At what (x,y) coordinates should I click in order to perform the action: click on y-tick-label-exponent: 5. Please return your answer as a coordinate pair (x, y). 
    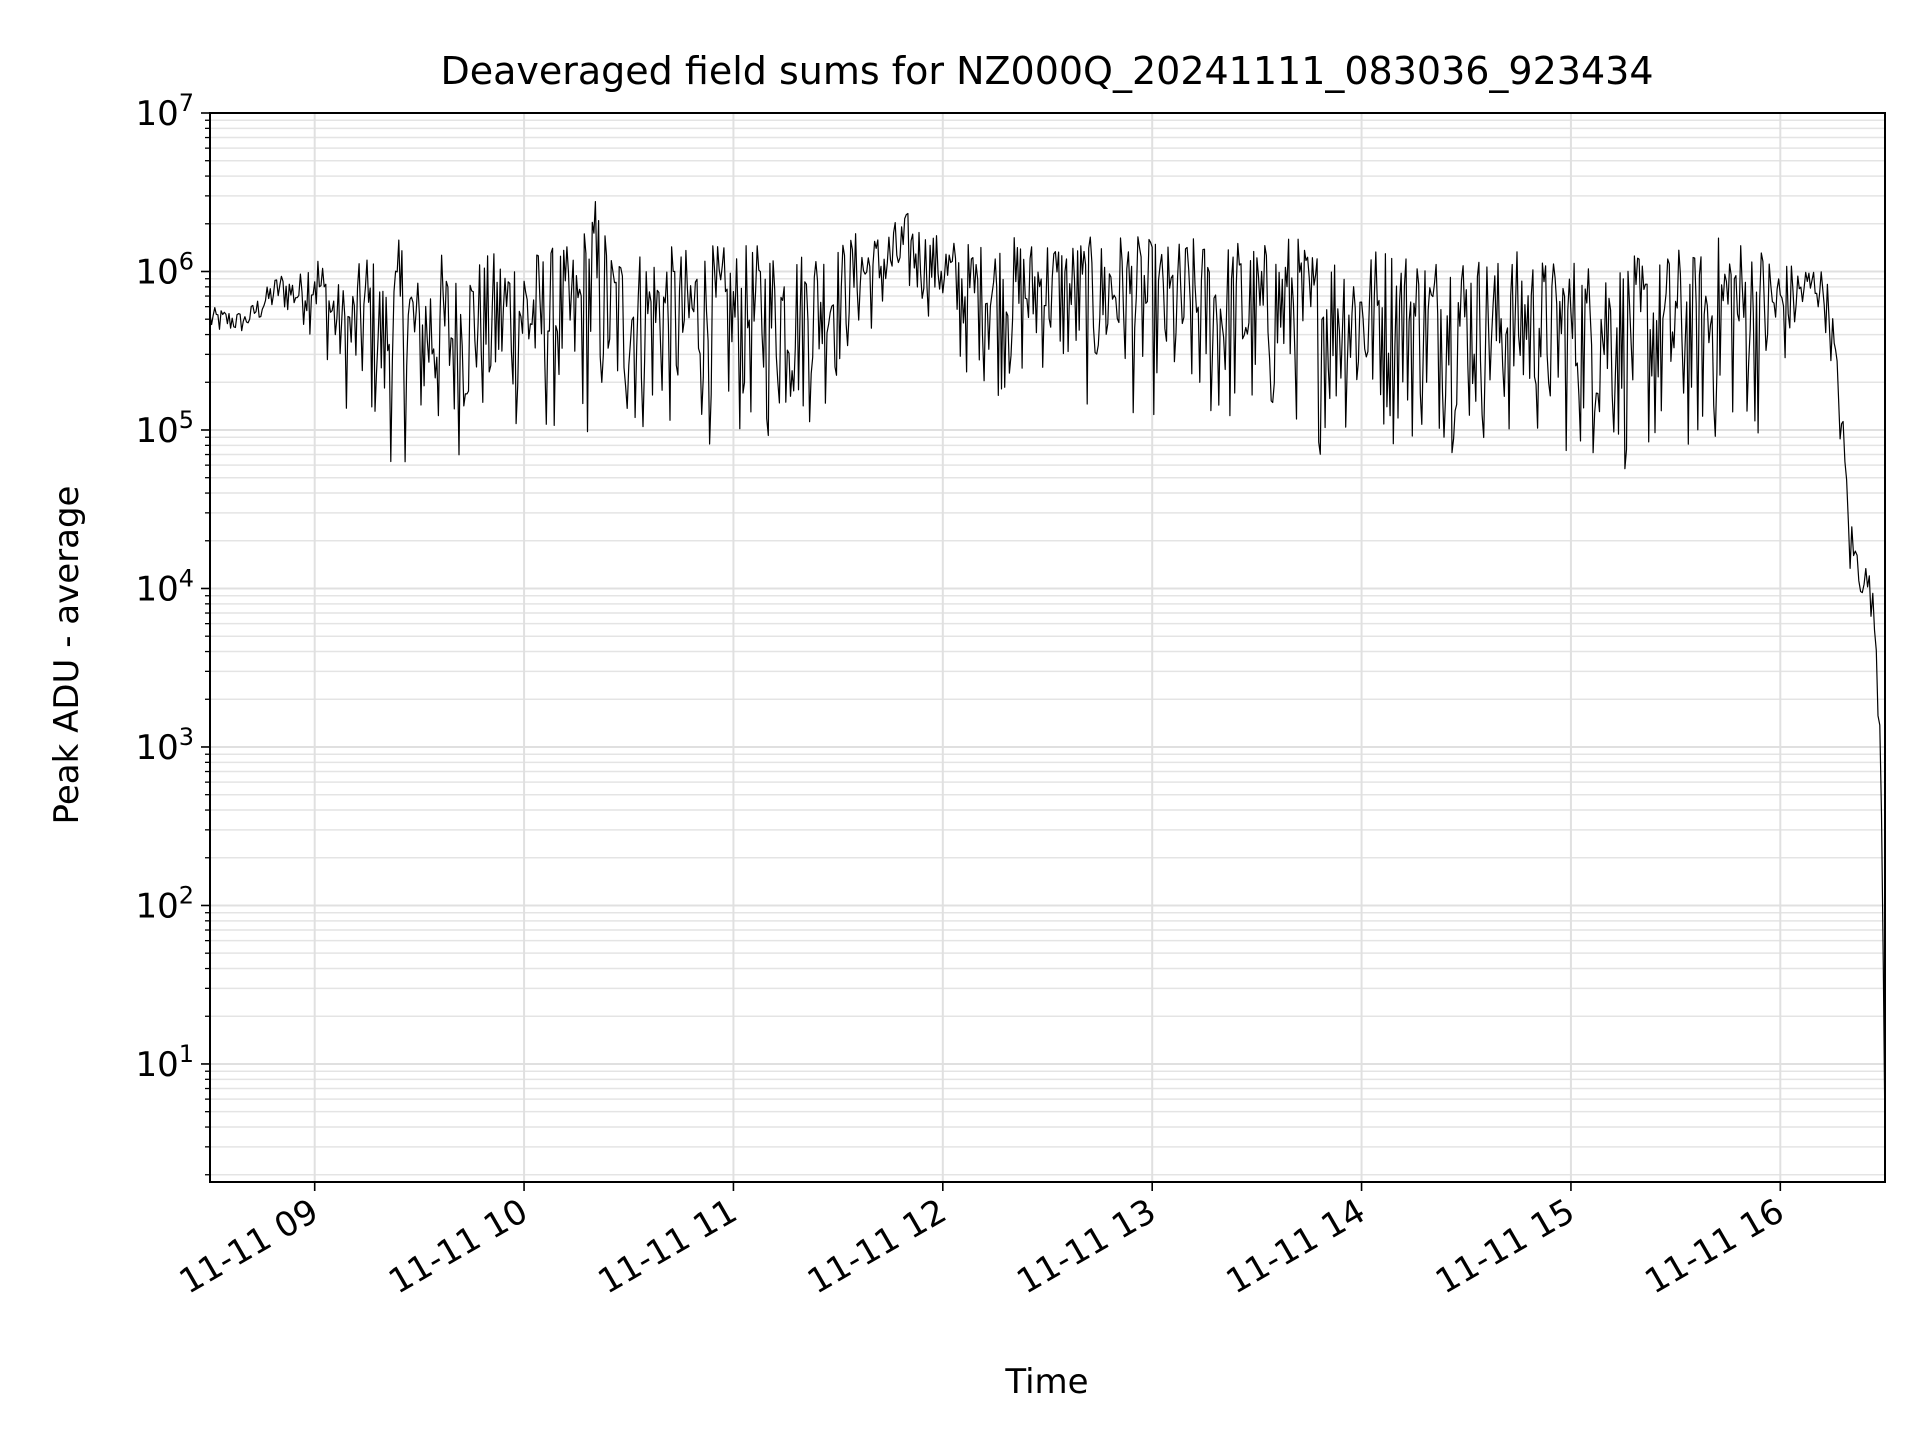
    Looking at the image, I should click on (186, 420).